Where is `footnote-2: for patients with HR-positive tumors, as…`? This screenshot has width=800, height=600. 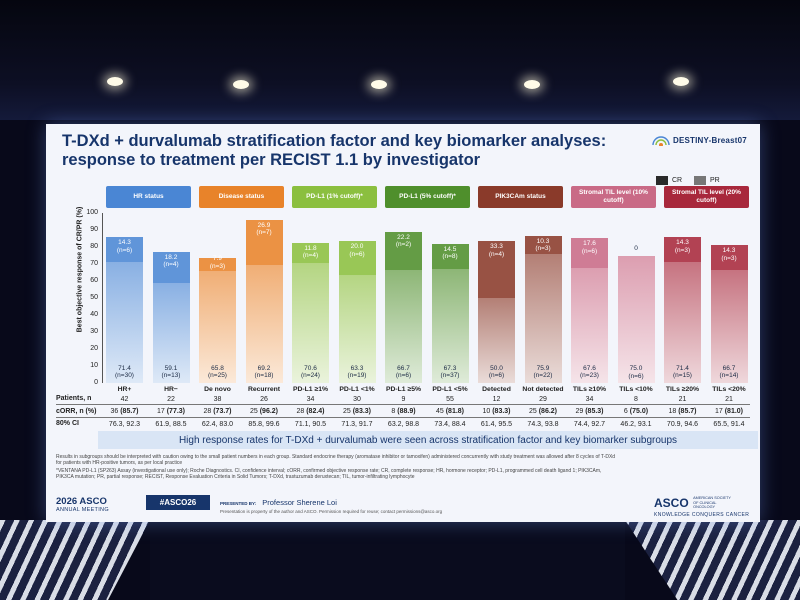
footnote-2: for patients with HR-positive tumors, as… is located at coordinates (119, 463).